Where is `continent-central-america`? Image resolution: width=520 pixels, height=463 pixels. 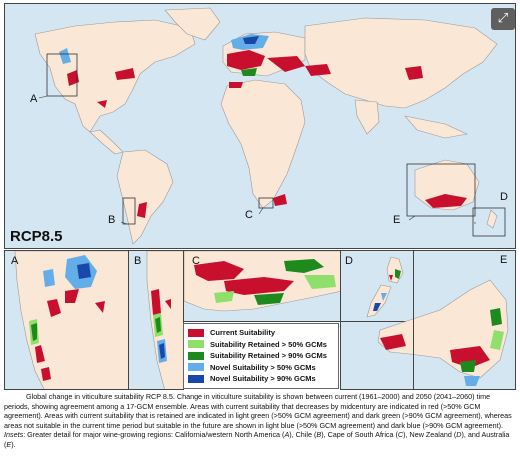
continent-central-america is located at coordinates (106, 142).